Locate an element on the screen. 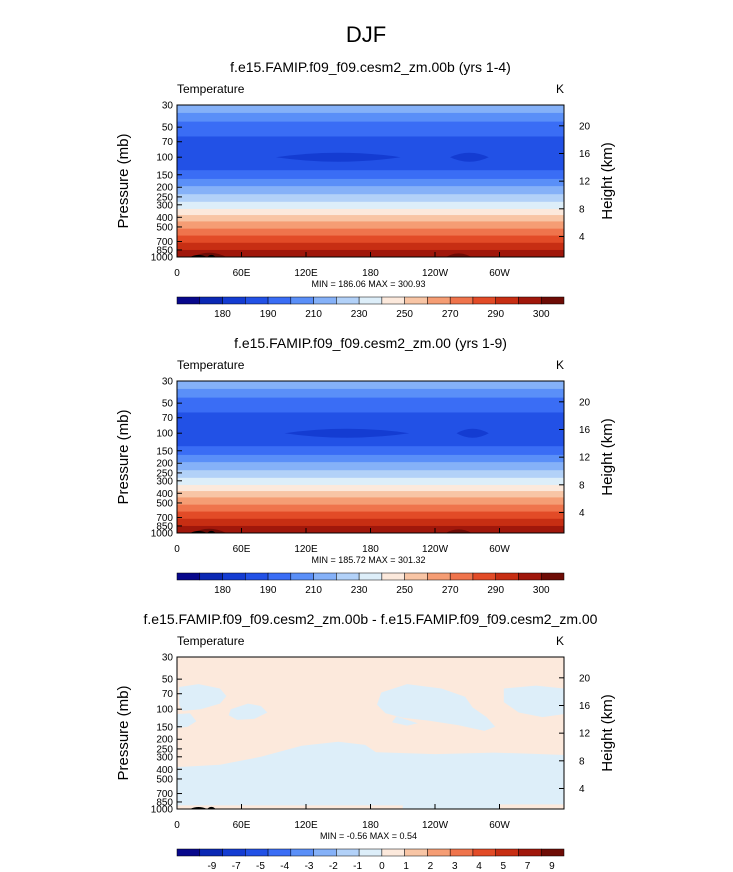 This screenshot has height=872, width=733. panel-variable-label: Temperature is located at coordinates (211, 89).